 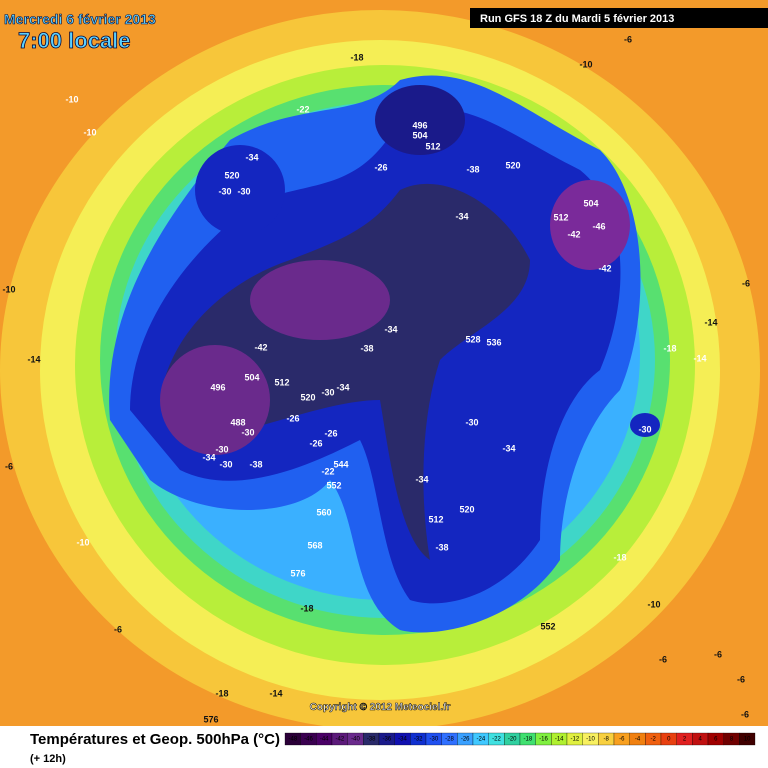 What do you see at coordinates (155, 739) in the screenshot?
I see `footer-title: Températures et Geop. 500hPa (°C)` at bounding box center [155, 739].